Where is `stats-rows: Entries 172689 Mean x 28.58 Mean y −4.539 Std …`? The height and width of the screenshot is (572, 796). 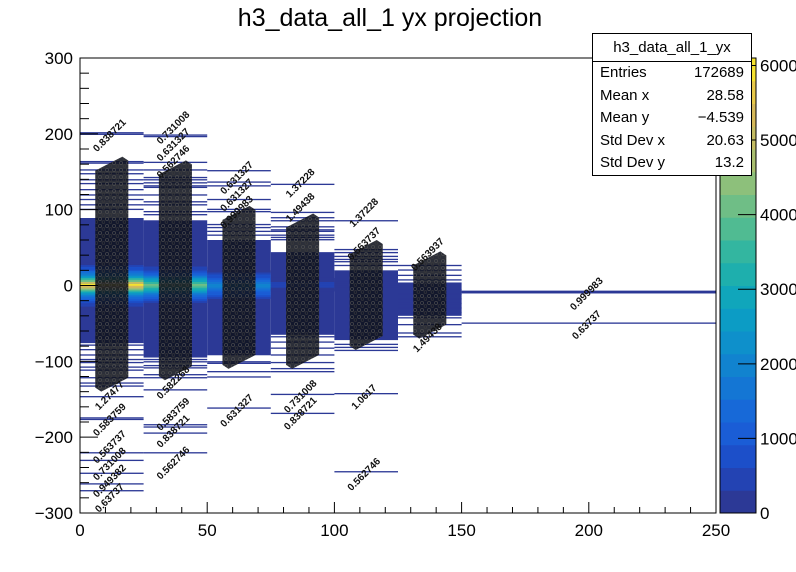
stats-rows: Entries 172689 Mean x 28.58 Mean y −4.539 Std … is located at coordinates (672, 118).